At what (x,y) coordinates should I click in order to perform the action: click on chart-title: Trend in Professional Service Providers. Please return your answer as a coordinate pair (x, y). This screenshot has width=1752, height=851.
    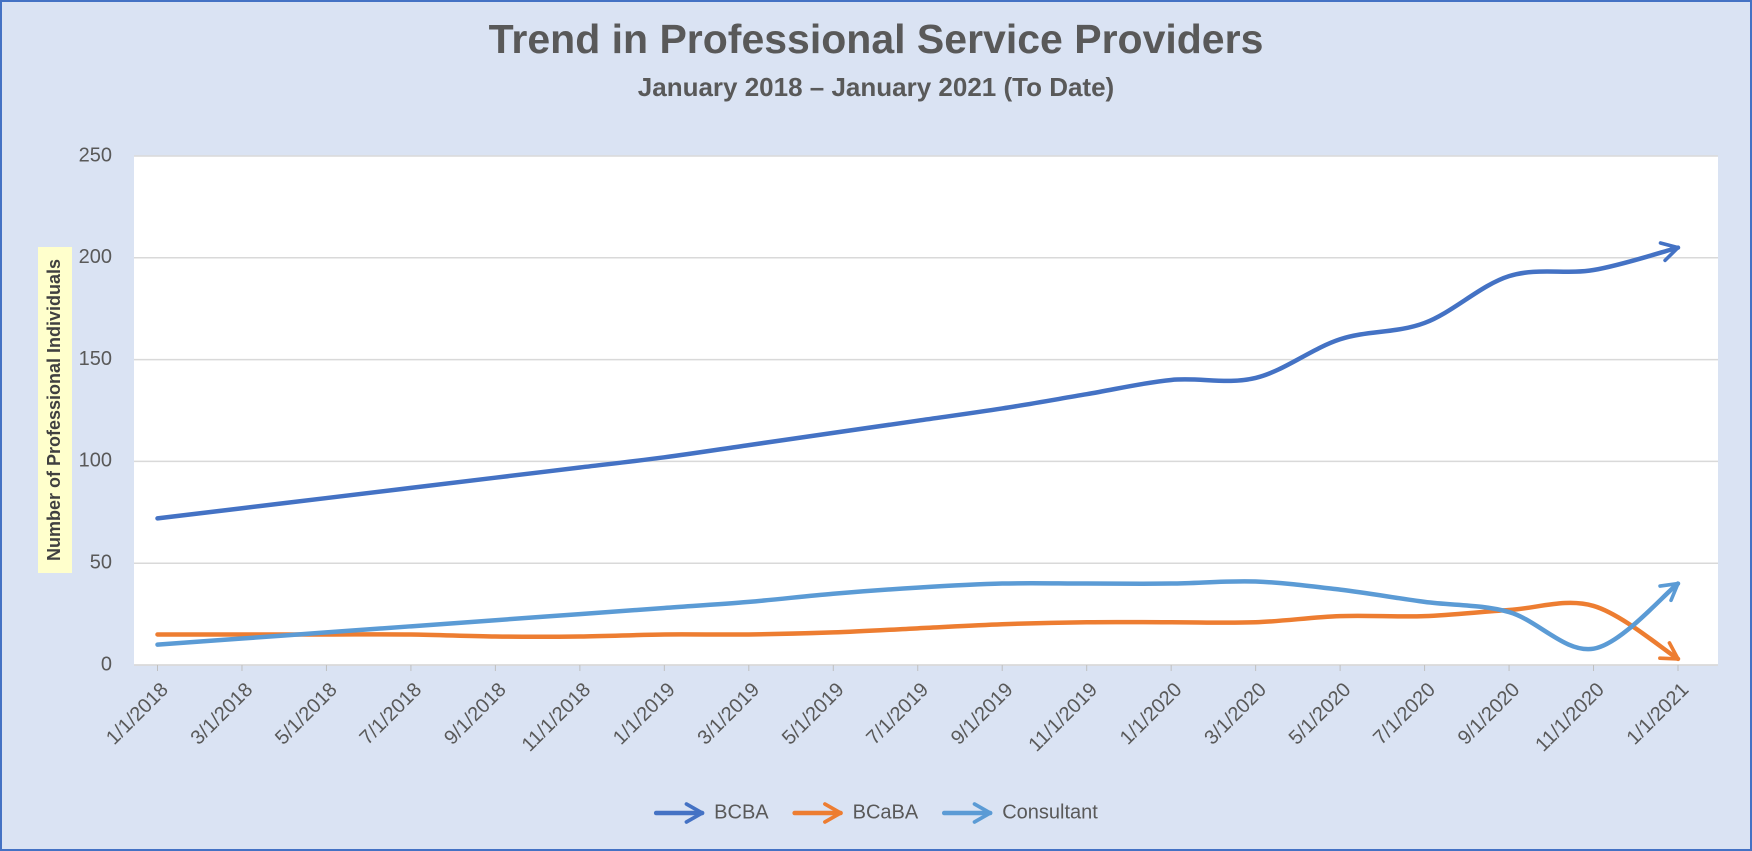
    Looking at the image, I should click on (876, 39).